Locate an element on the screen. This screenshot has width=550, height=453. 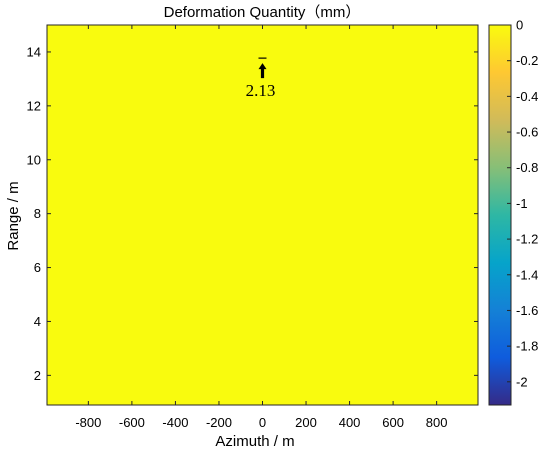
colorbar-tick-label: -0.8 is located at coordinates (527, 167).